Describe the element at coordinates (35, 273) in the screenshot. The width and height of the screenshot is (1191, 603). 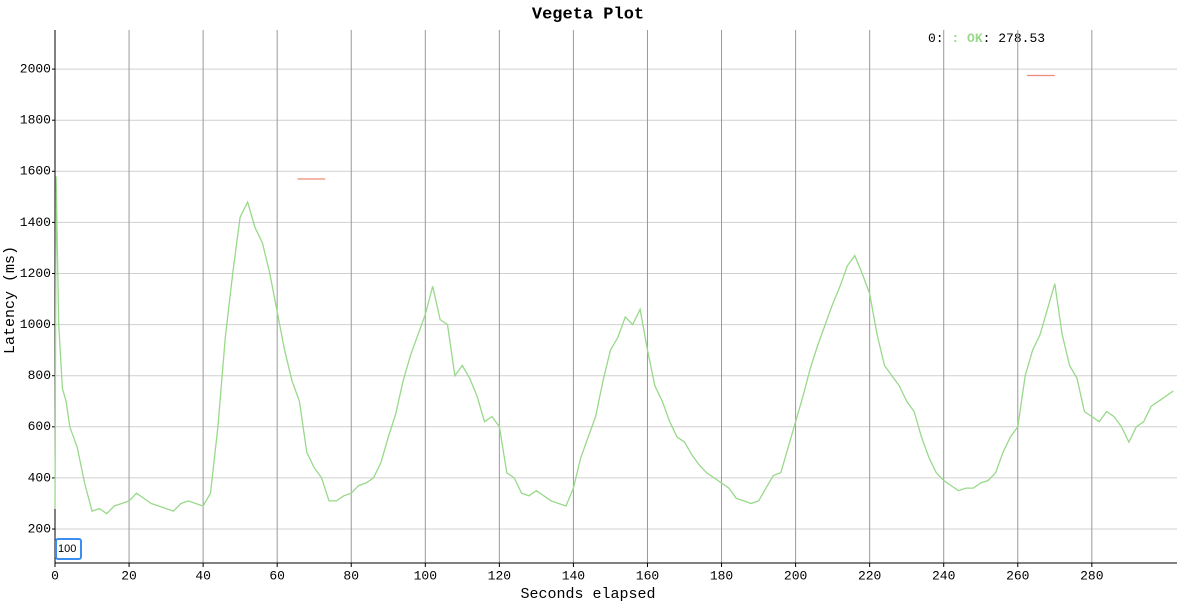
I see `y-tick-label: 1200` at that location.